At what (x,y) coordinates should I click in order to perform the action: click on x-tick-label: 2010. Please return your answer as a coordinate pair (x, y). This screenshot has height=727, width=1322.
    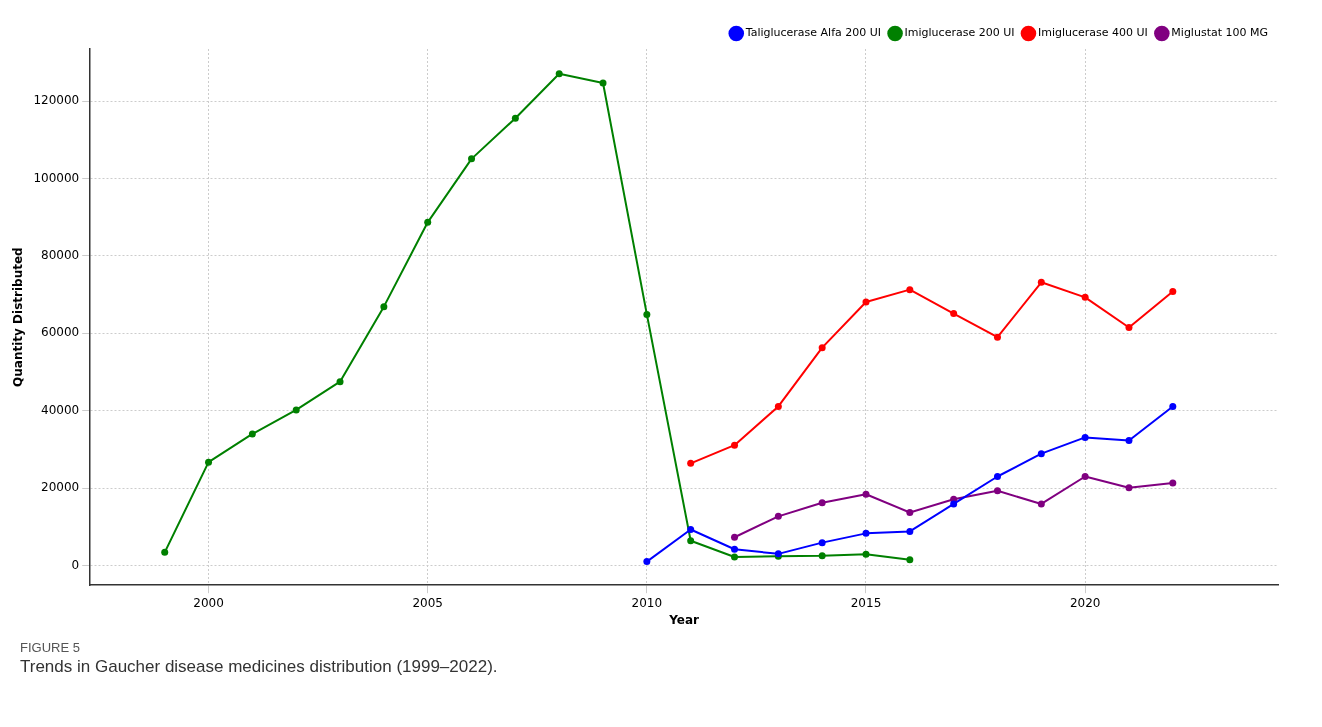
    Looking at the image, I should click on (647, 602).